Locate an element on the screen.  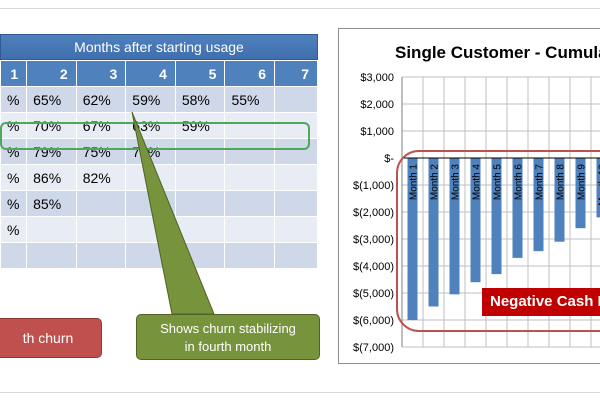
table-cell: 70% is located at coordinates (51, 125).